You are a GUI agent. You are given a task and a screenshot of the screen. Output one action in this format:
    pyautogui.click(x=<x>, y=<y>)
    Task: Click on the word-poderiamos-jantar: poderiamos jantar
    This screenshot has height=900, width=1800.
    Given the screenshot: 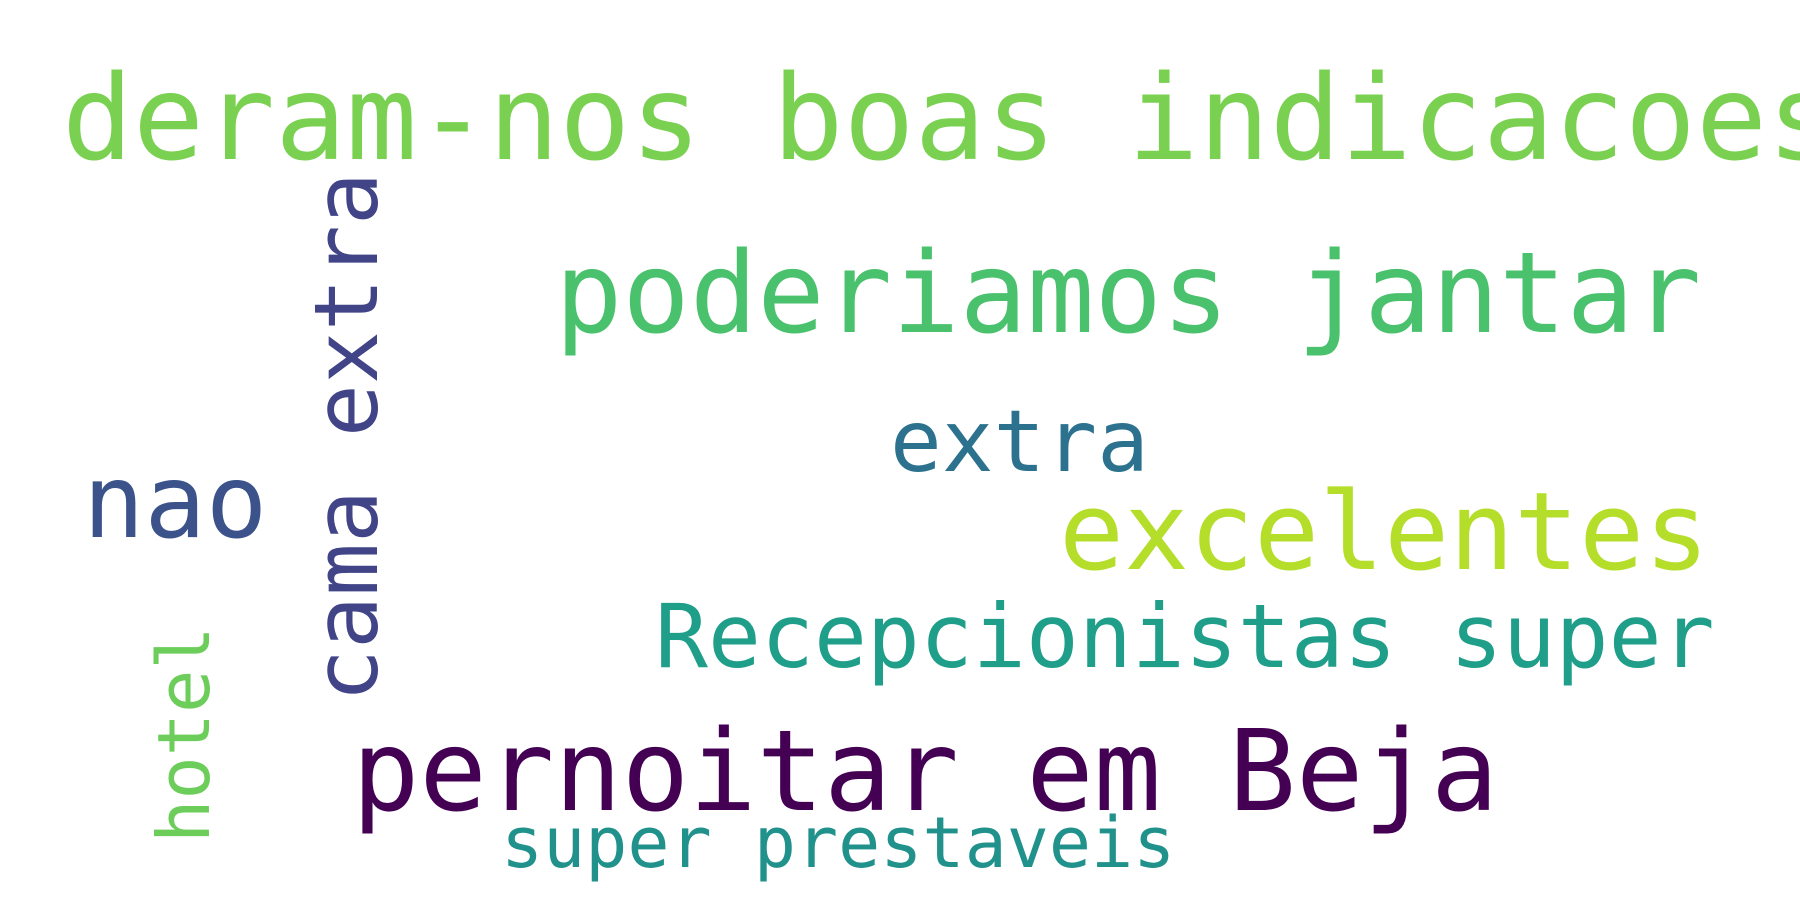 What is the action you would take?
    pyautogui.click(x=1128, y=294)
    